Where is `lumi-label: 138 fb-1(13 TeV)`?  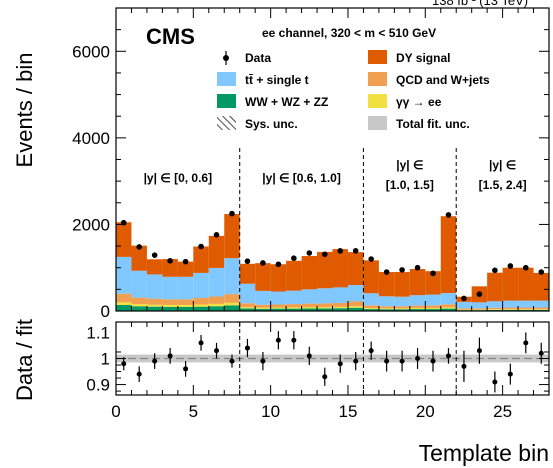
lumi-label: 138 fb-1(13 TeV) is located at coordinates (480, 4).